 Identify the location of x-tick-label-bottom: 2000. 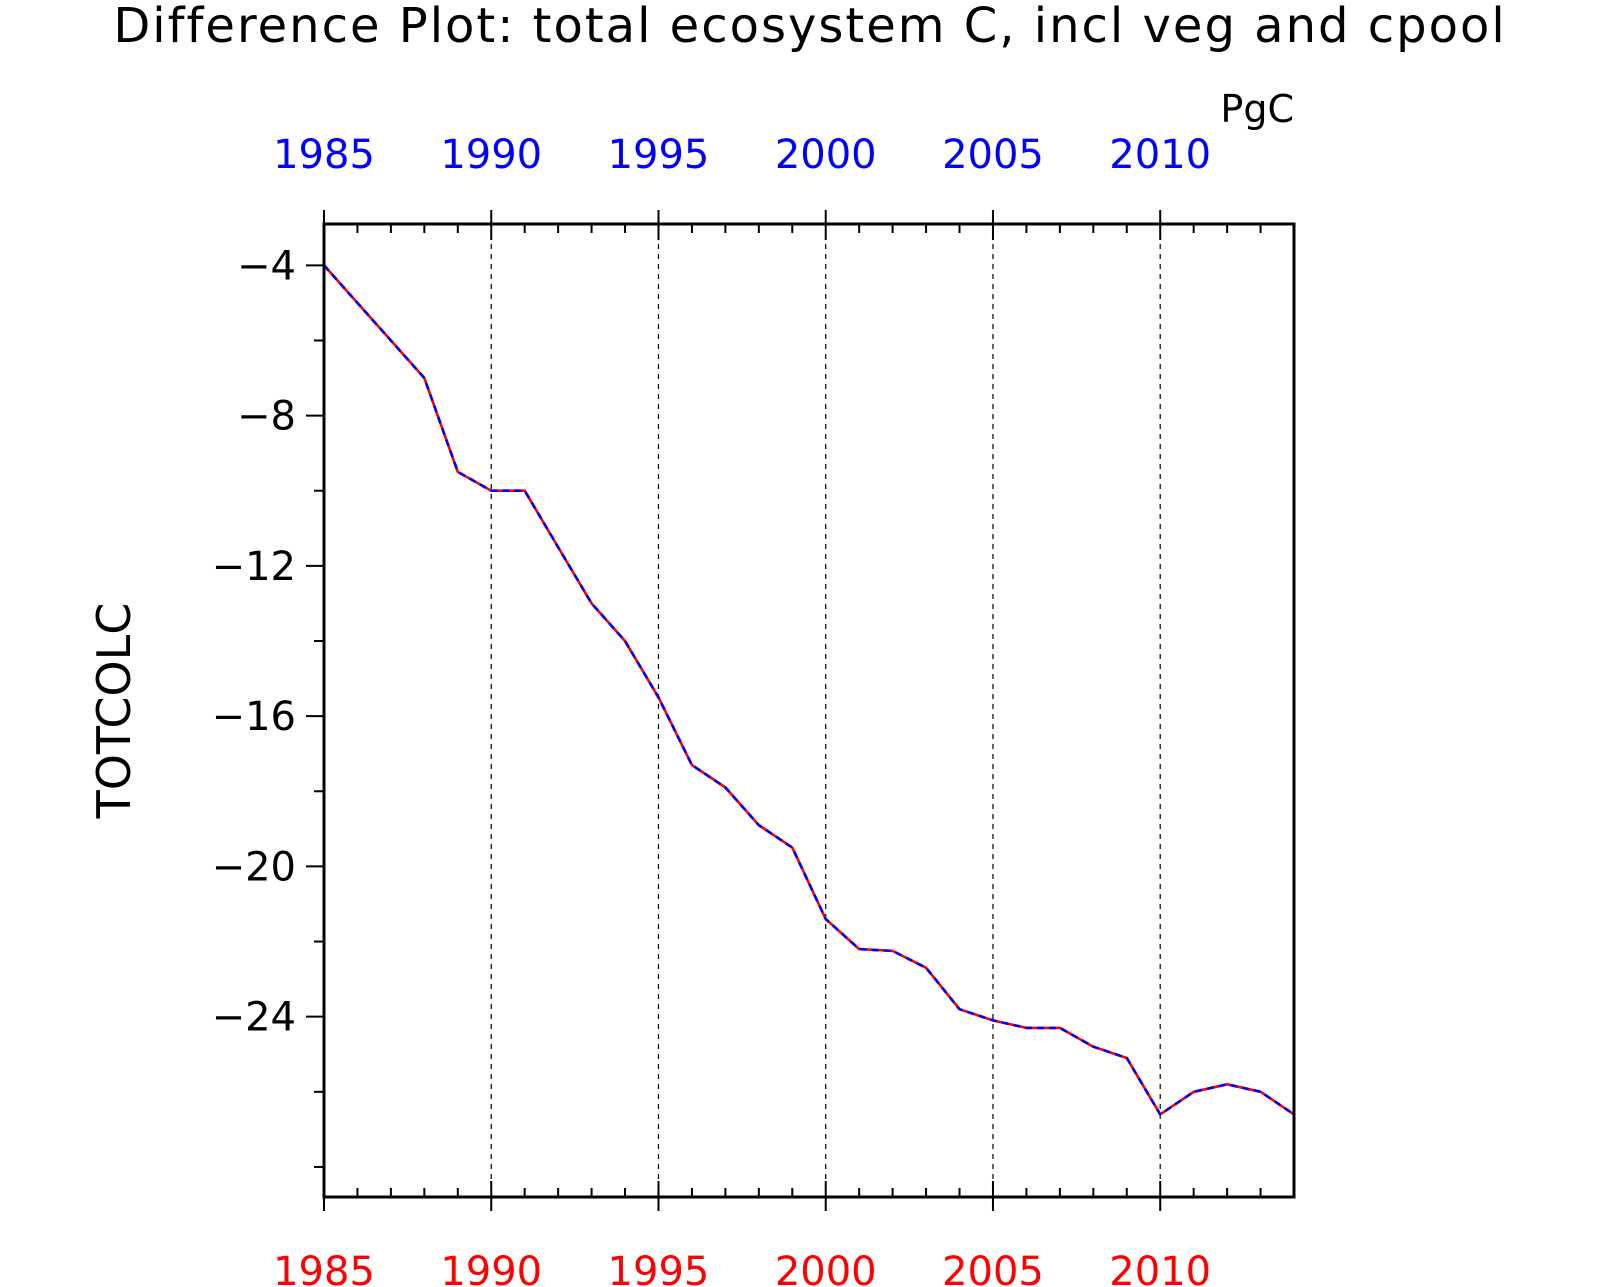
(826, 1268).